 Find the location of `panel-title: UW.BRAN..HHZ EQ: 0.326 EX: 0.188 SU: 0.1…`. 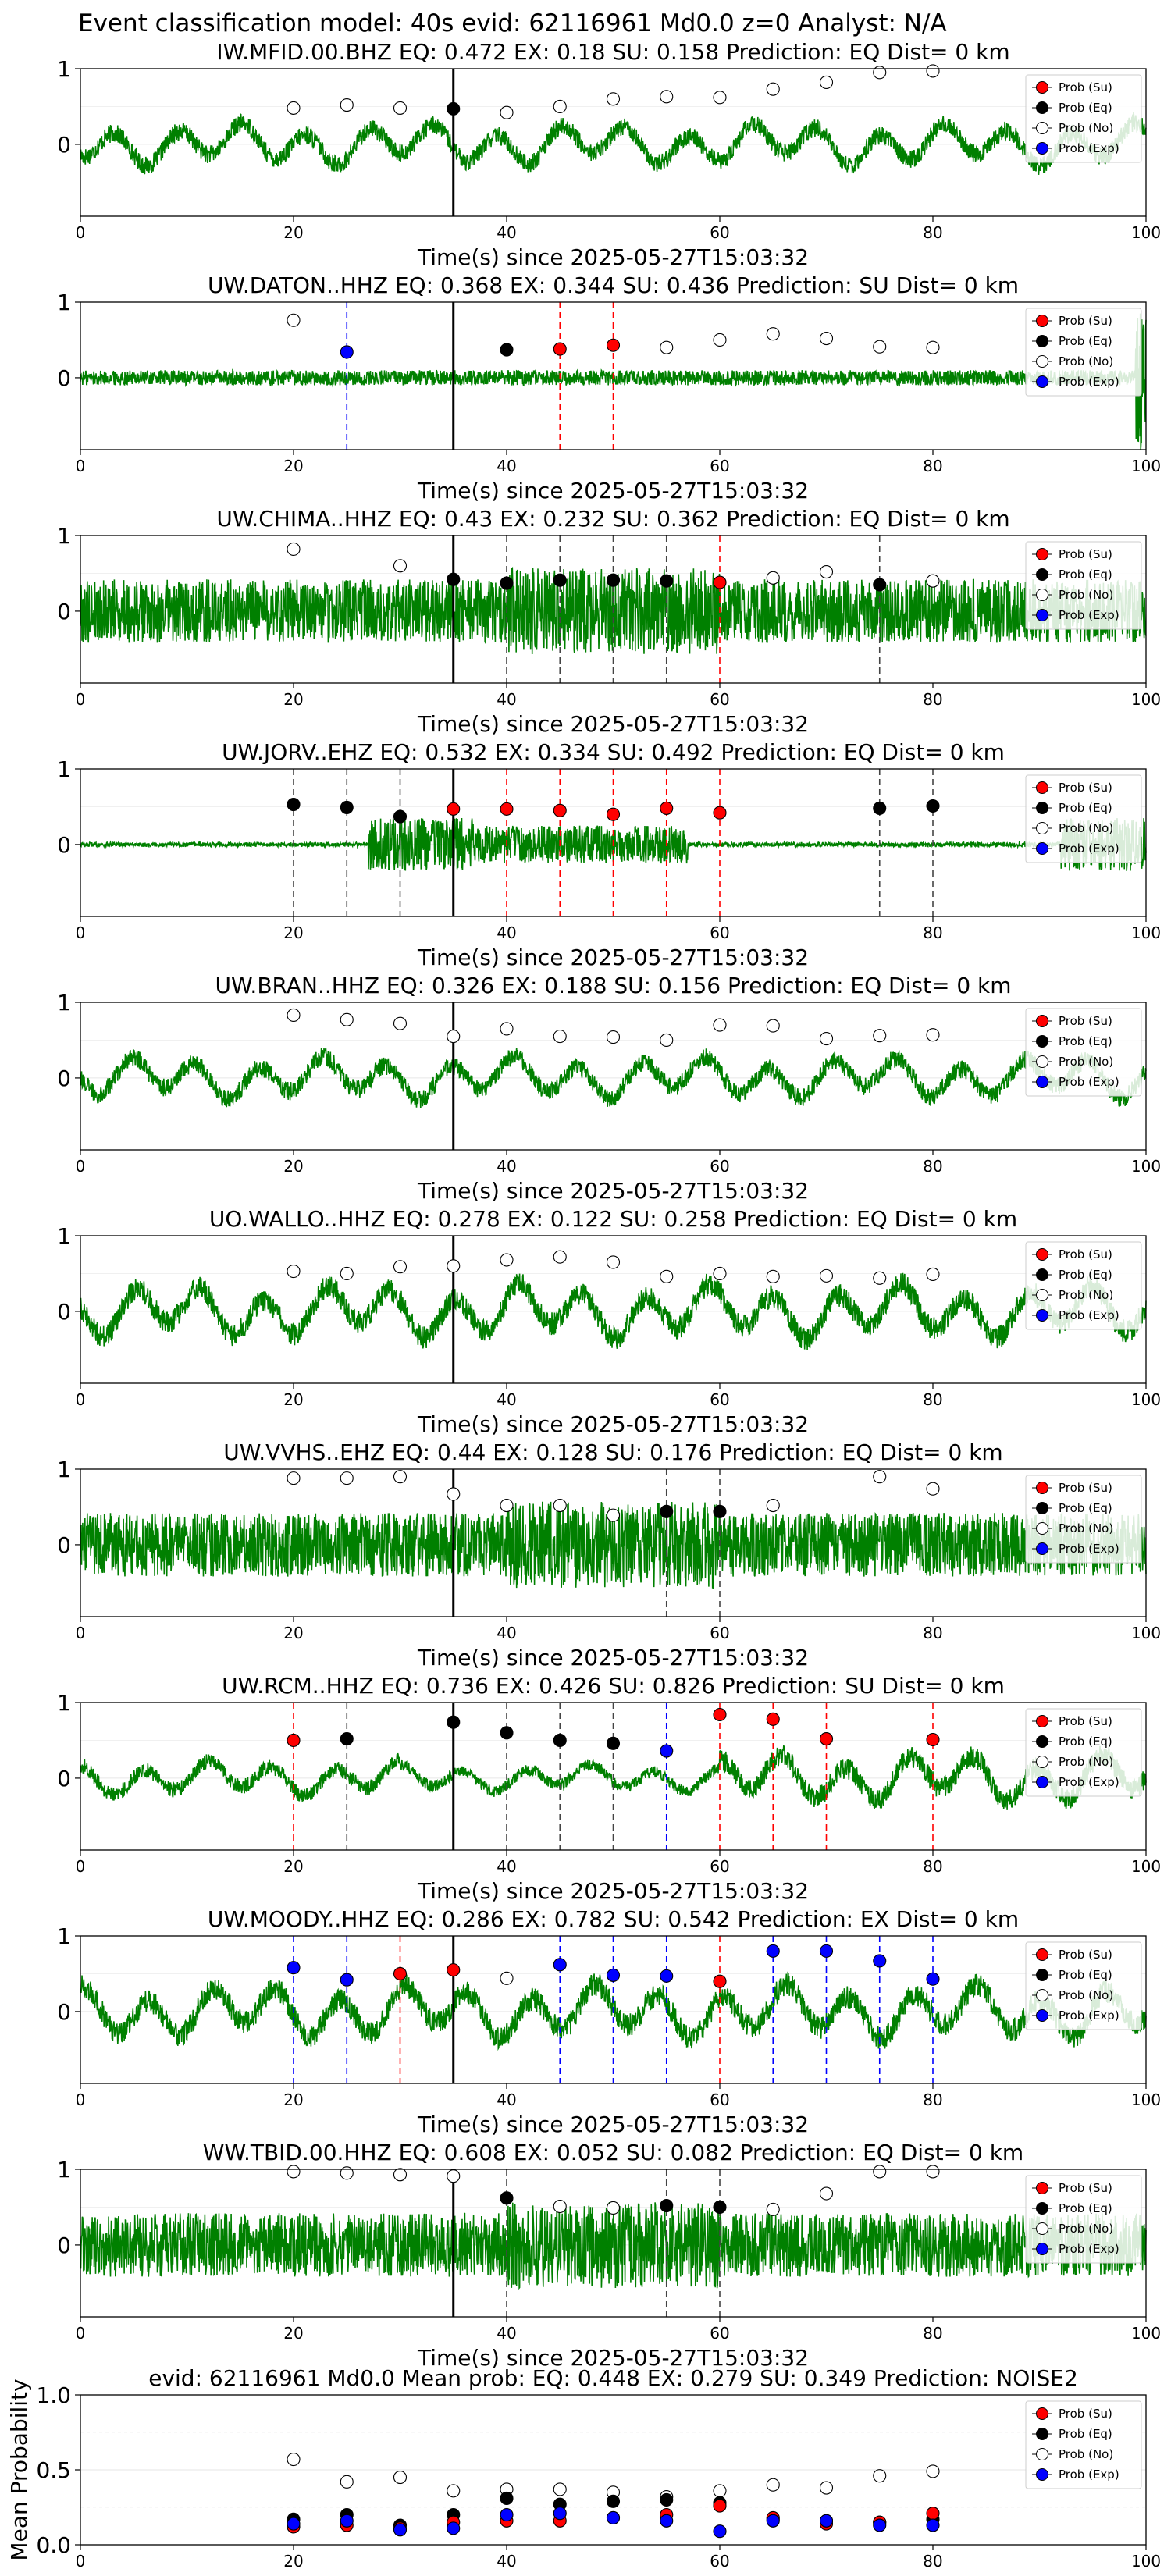

panel-title: UW.BRAN..HHZ EQ: 0.326 EX: 0.188 SU: 0.1… is located at coordinates (613, 985).